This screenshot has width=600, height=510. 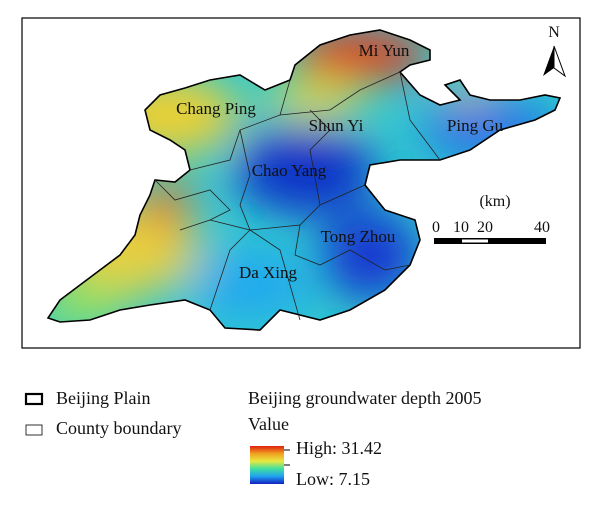 I want to click on district-label: Chao Yang, so click(x=289, y=170).